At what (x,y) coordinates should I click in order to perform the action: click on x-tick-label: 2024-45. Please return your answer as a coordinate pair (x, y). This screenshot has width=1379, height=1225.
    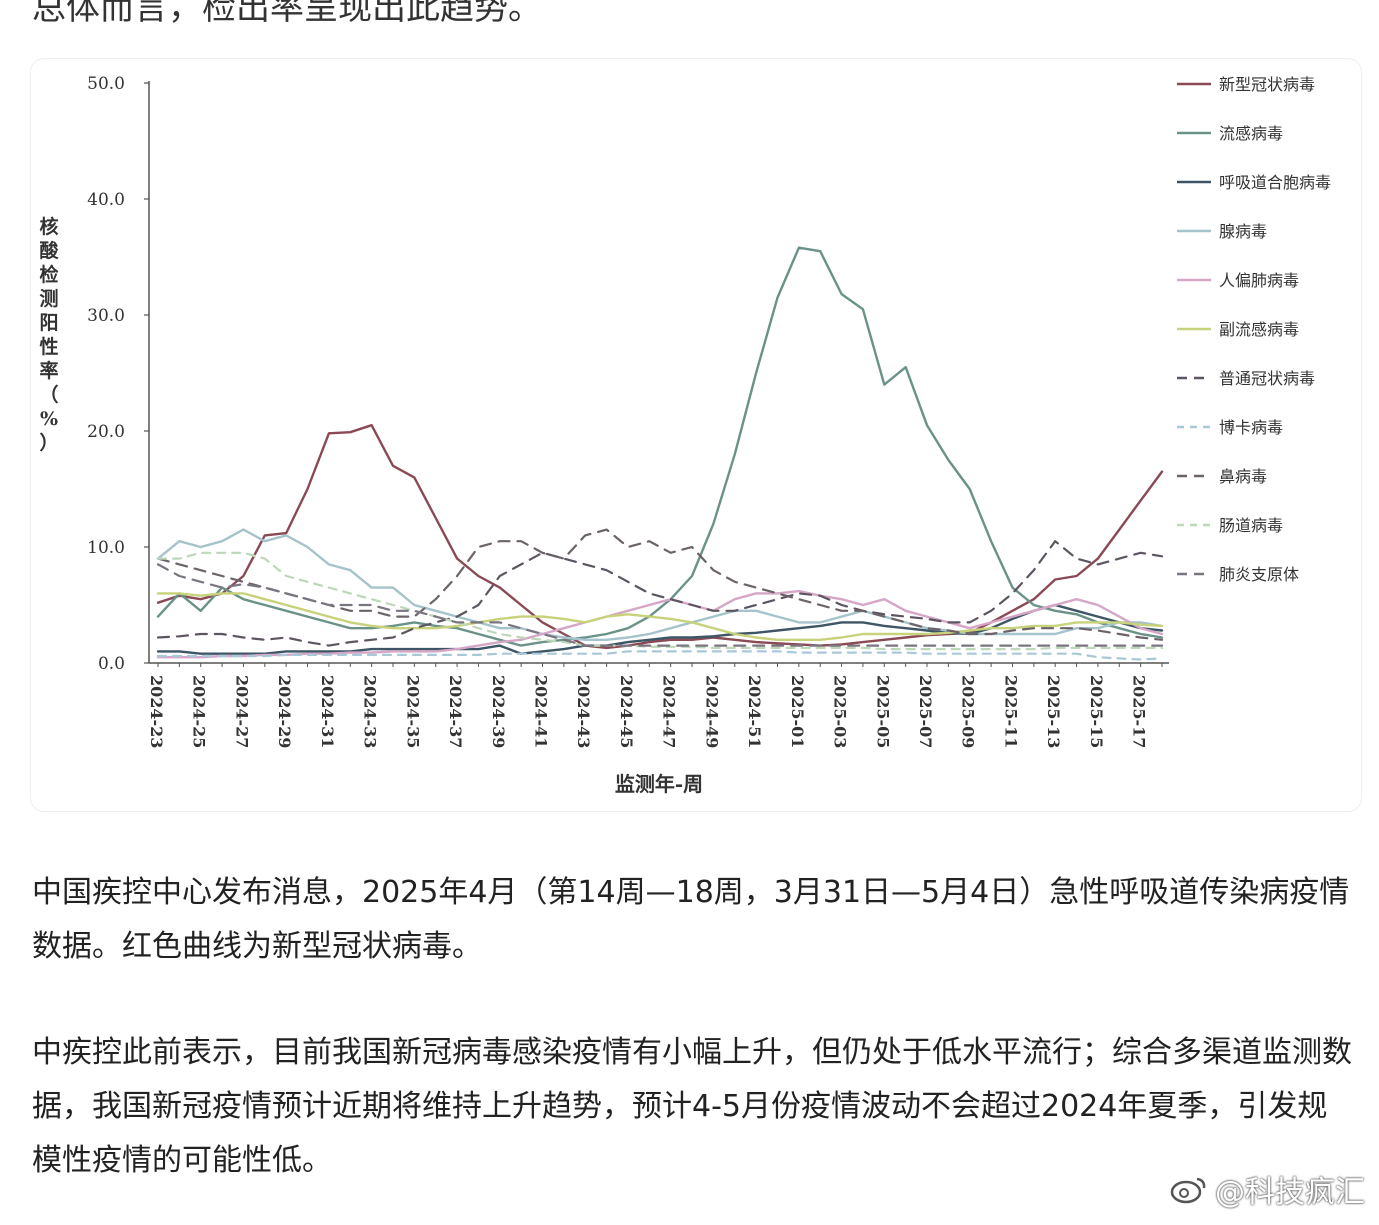
    Looking at the image, I should click on (626, 711).